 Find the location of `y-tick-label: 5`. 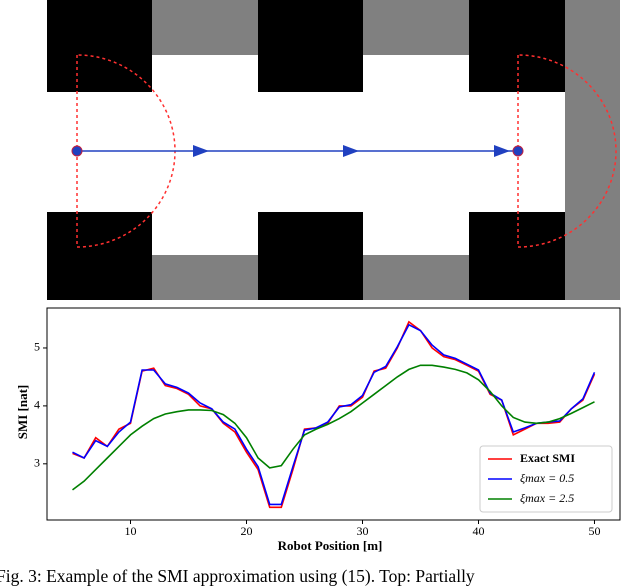

y-tick-label: 5 is located at coordinates (37, 347).